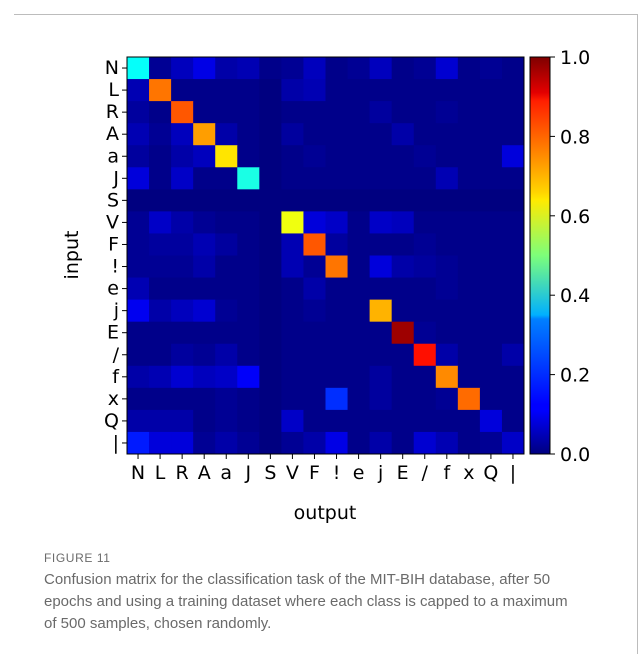 This screenshot has width=641, height=657. What do you see at coordinates (113, 289) in the screenshot?
I see `y-tick-label: e` at bounding box center [113, 289].